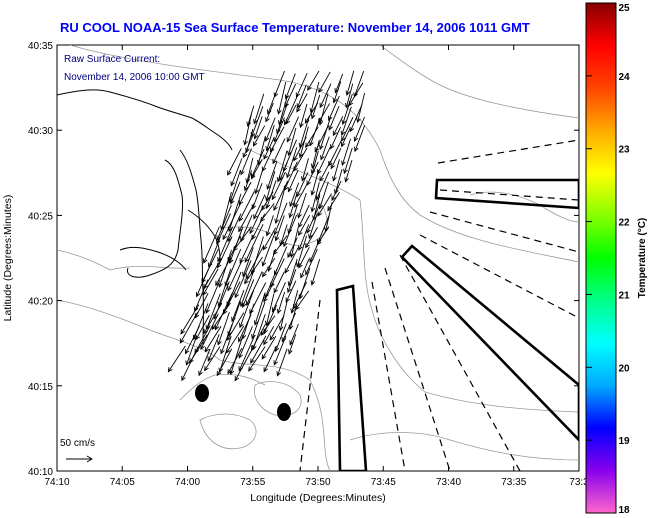  What do you see at coordinates (624, 77) in the screenshot?
I see `colorbar-tick-label: 24` at bounding box center [624, 77].